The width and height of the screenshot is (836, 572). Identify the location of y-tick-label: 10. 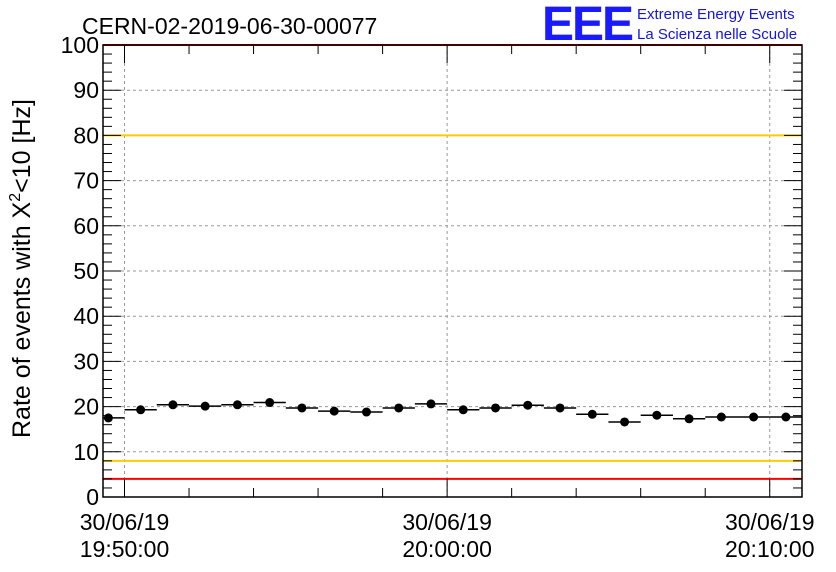
(86, 452).